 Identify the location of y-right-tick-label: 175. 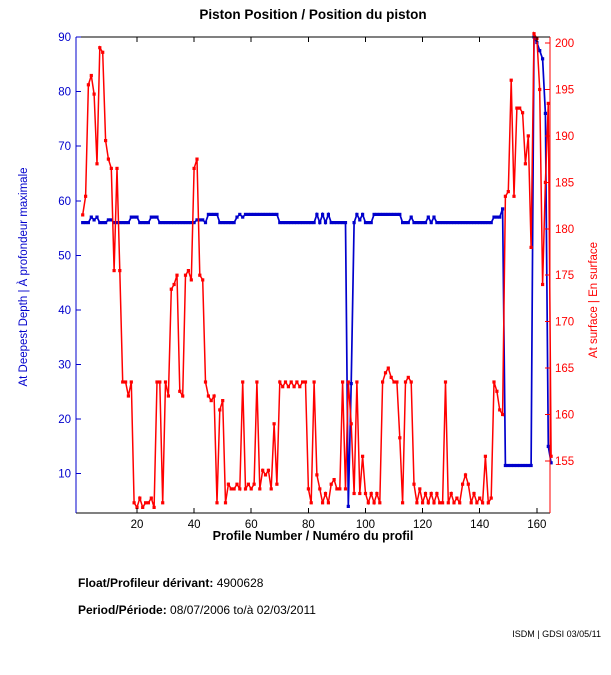
(564, 276).